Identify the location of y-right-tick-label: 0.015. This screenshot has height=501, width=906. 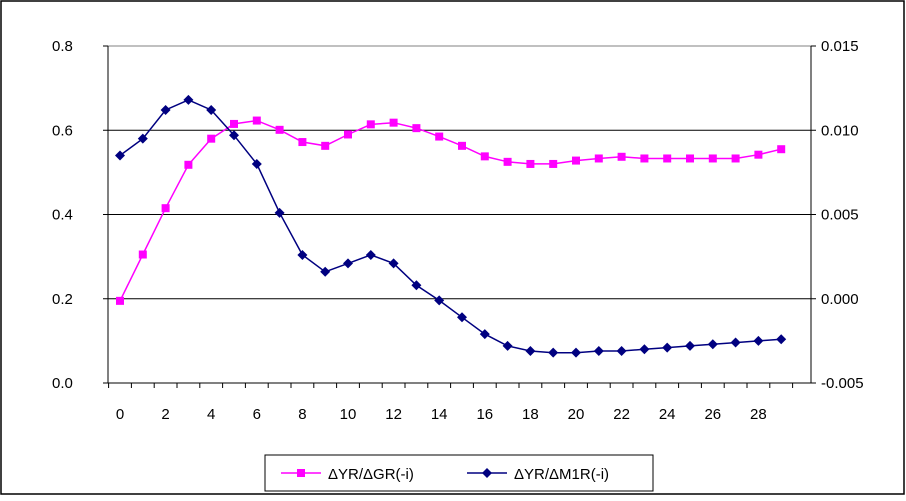
(840, 46).